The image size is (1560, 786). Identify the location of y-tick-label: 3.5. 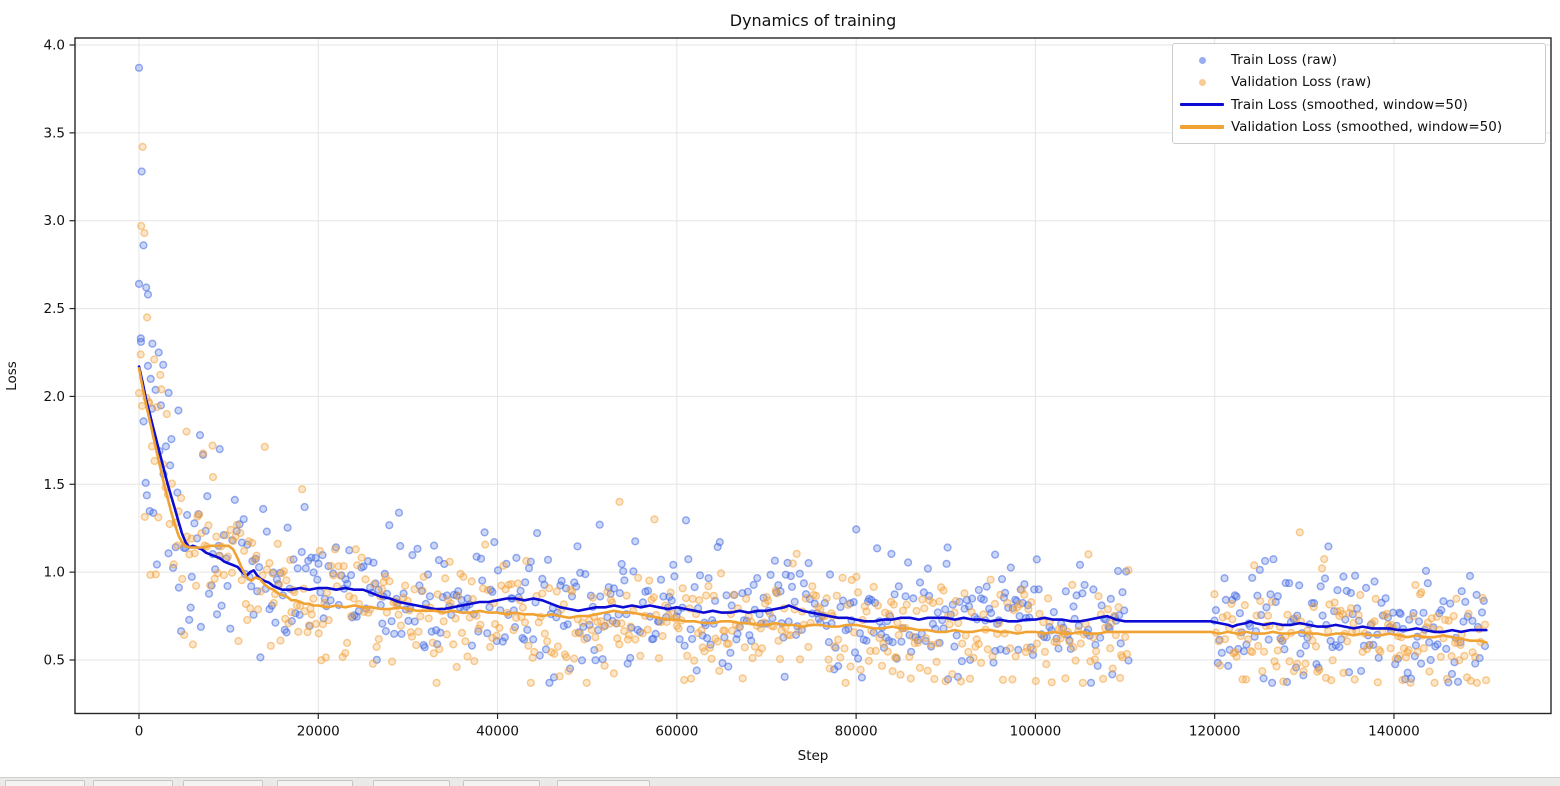
(54, 133).